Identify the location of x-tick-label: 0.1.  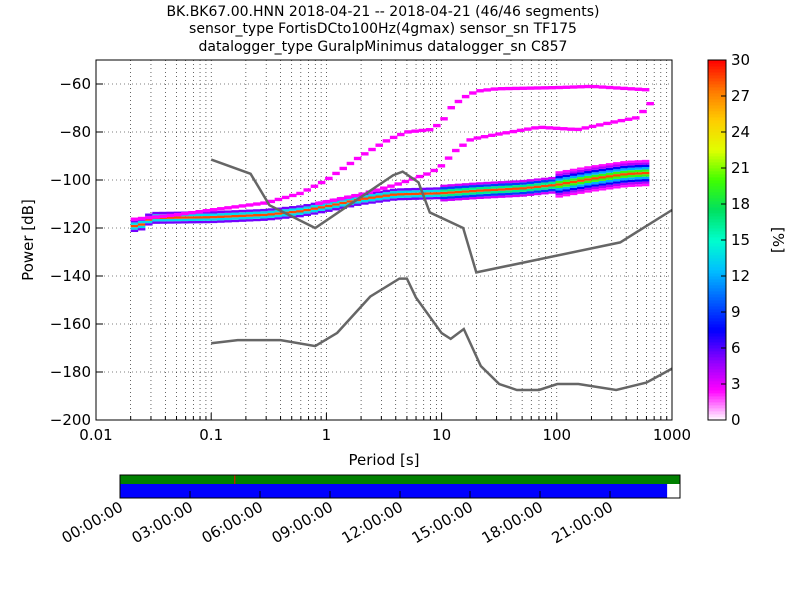
(211, 435).